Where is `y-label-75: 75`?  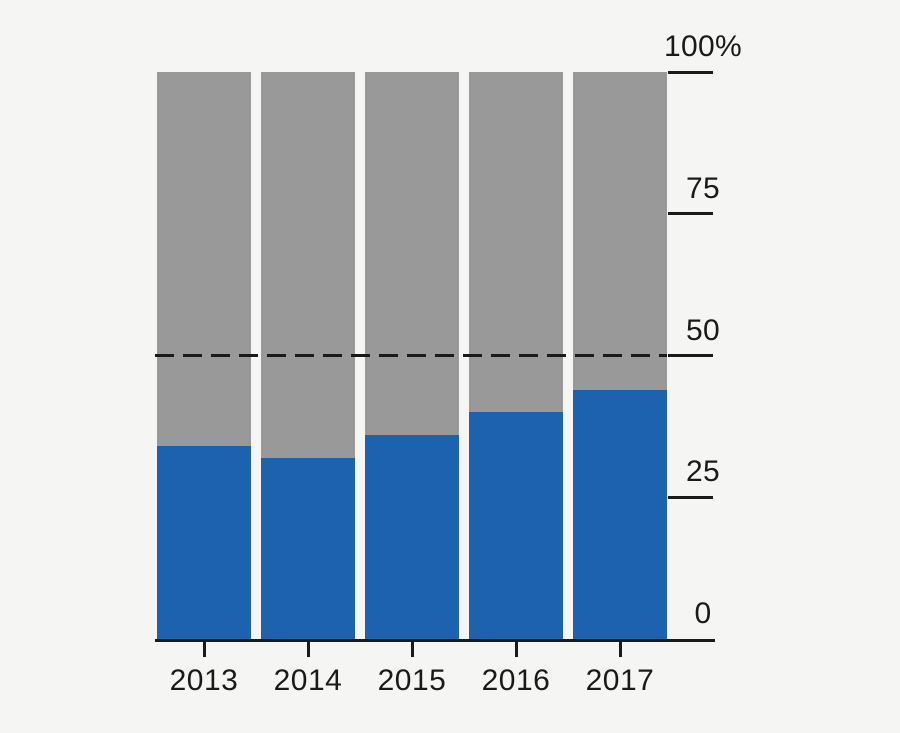 y-label-75: 75 is located at coordinates (703, 188).